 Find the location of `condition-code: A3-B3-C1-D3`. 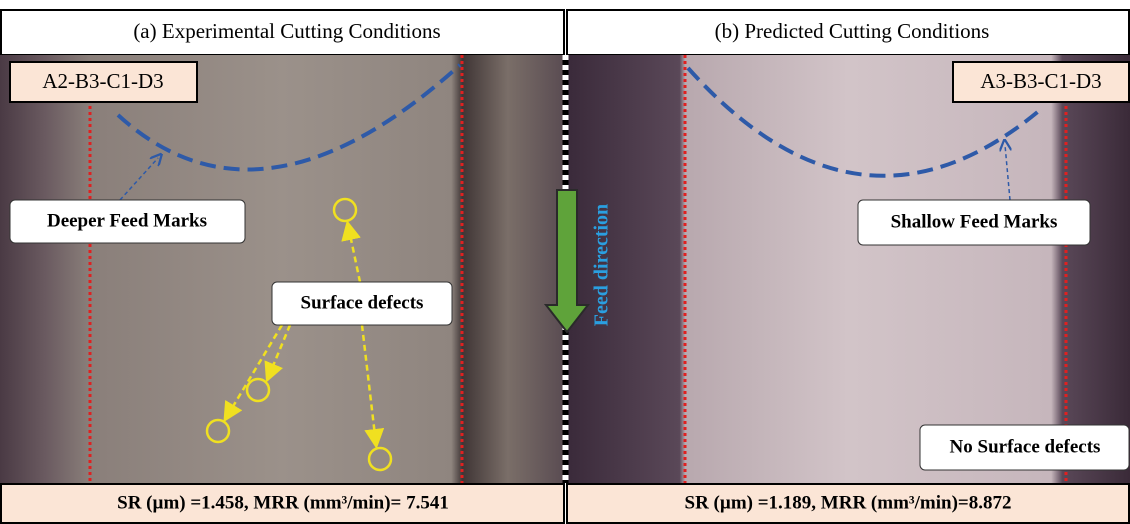

condition-code: A3-B3-C1-D3 is located at coordinates (1040, 81).